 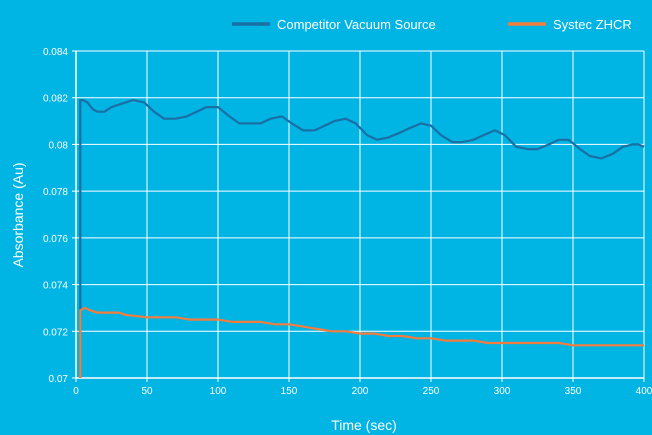 I want to click on series-line-systec-zhcr, so click(x=361, y=342).